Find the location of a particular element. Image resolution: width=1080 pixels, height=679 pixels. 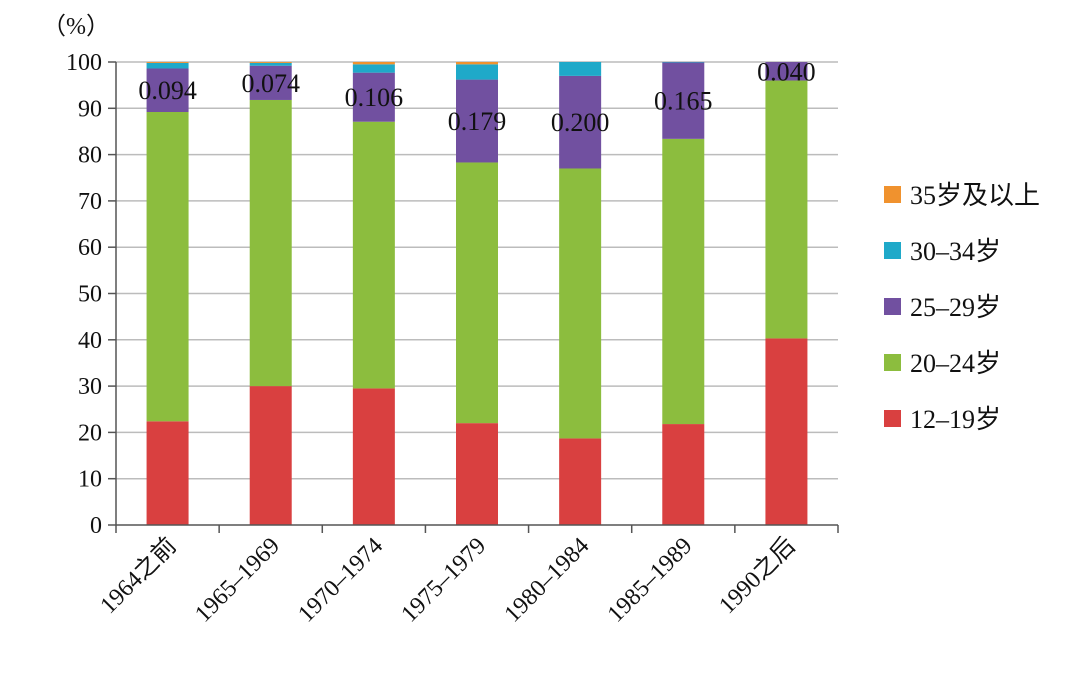

data-label: 0.165 is located at coordinates (683, 101).